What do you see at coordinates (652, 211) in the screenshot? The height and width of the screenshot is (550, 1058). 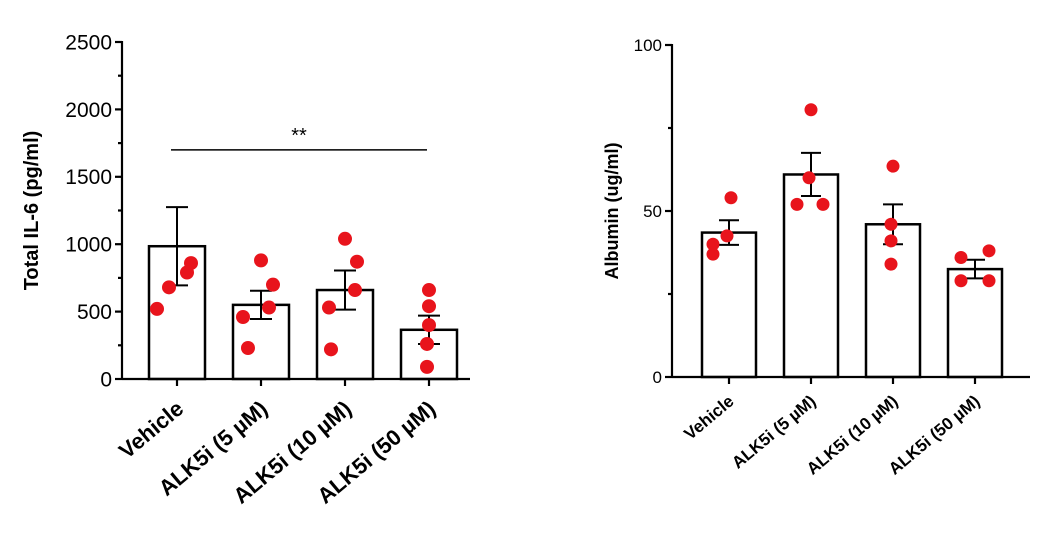 I see `y-tick-label: 50` at bounding box center [652, 211].